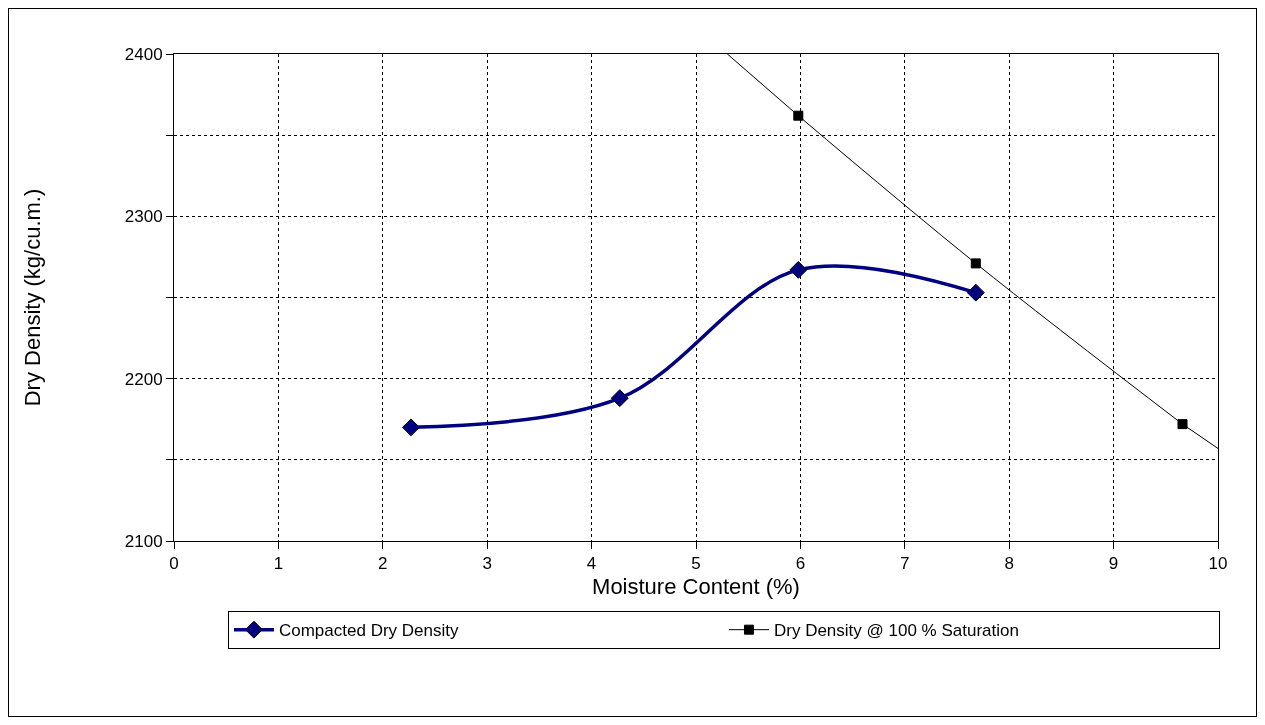 This screenshot has width=1265, height=725. I want to click on x-tick-label: 0, so click(174, 564).